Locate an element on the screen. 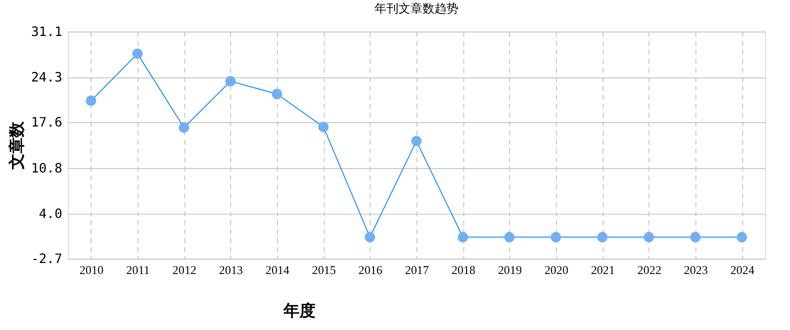 The width and height of the screenshot is (790, 330). y-axis-title: 文章数 is located at coordinates (16, 145).